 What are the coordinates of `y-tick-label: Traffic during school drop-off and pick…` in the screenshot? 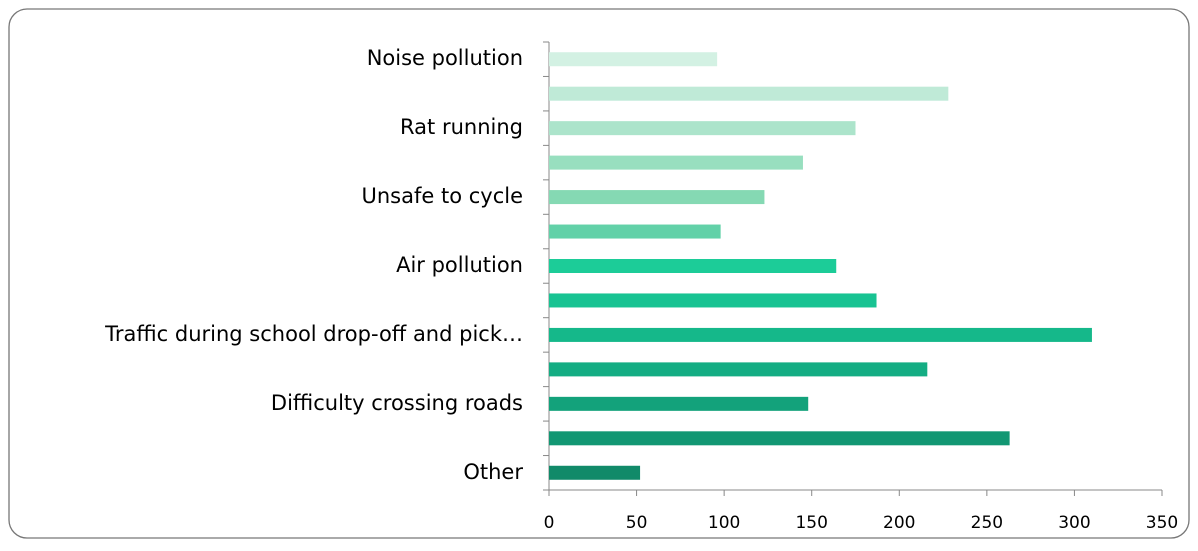 It's located at (313, 334).